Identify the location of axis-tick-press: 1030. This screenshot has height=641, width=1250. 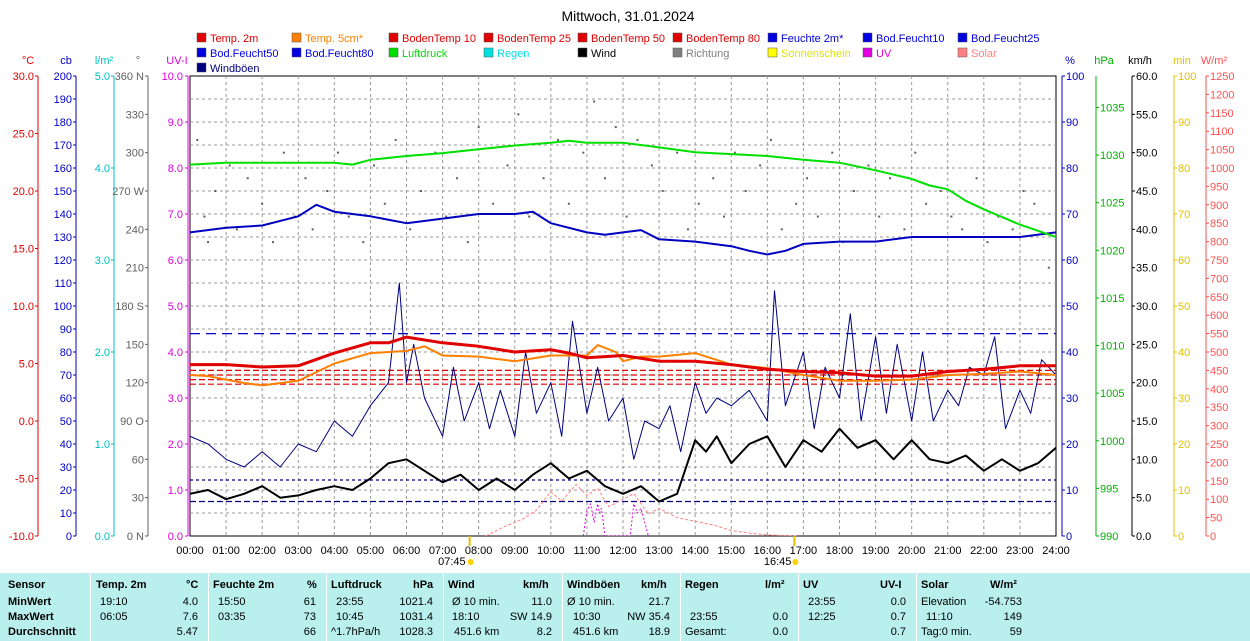
(1112, 156).